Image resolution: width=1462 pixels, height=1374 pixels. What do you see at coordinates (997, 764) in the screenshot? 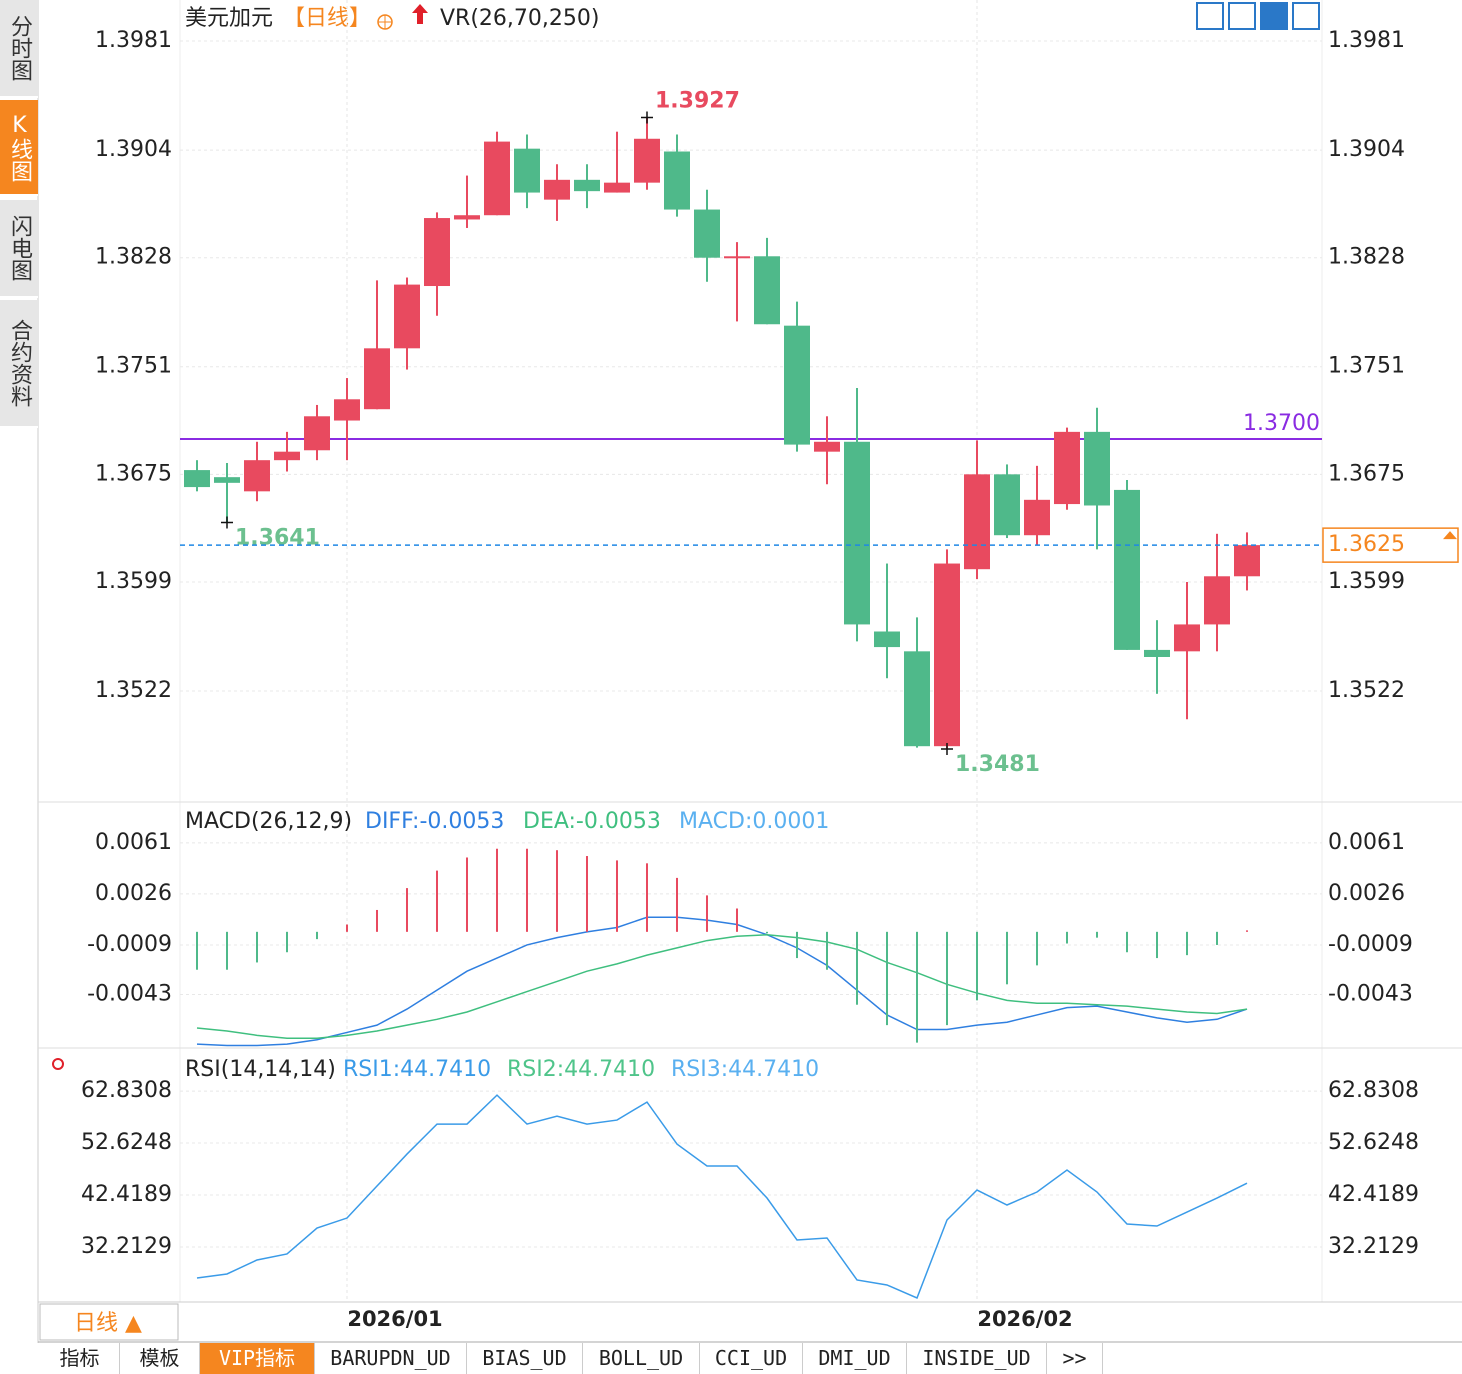
I see `extreme-label: 1.3481` at bounding box center [997, 764].